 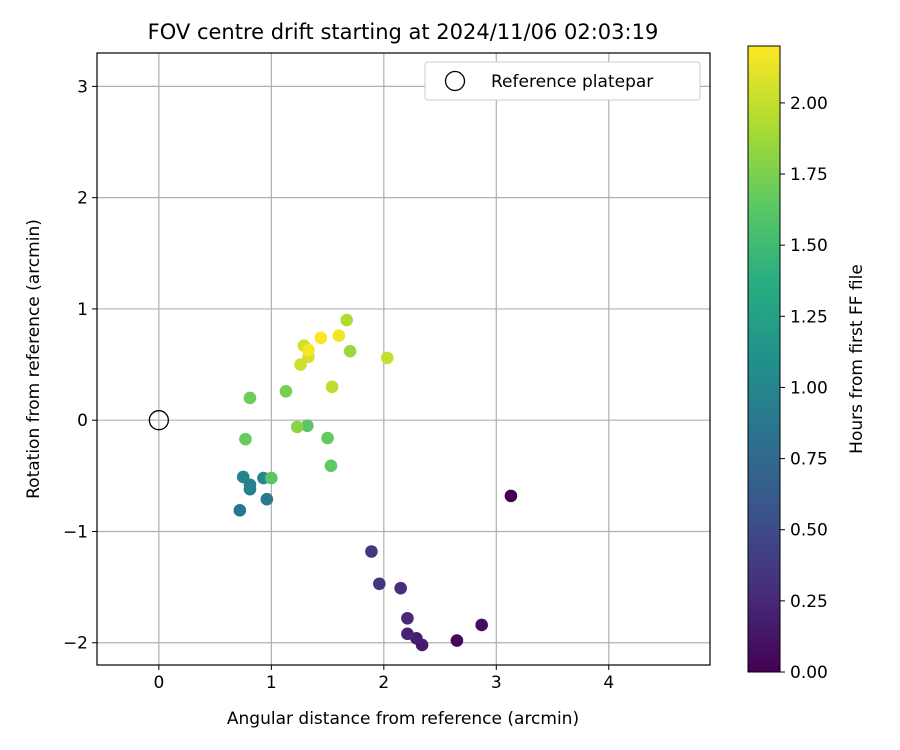 I want to click on x-tick-label: 4, so click(x=608, y=683).